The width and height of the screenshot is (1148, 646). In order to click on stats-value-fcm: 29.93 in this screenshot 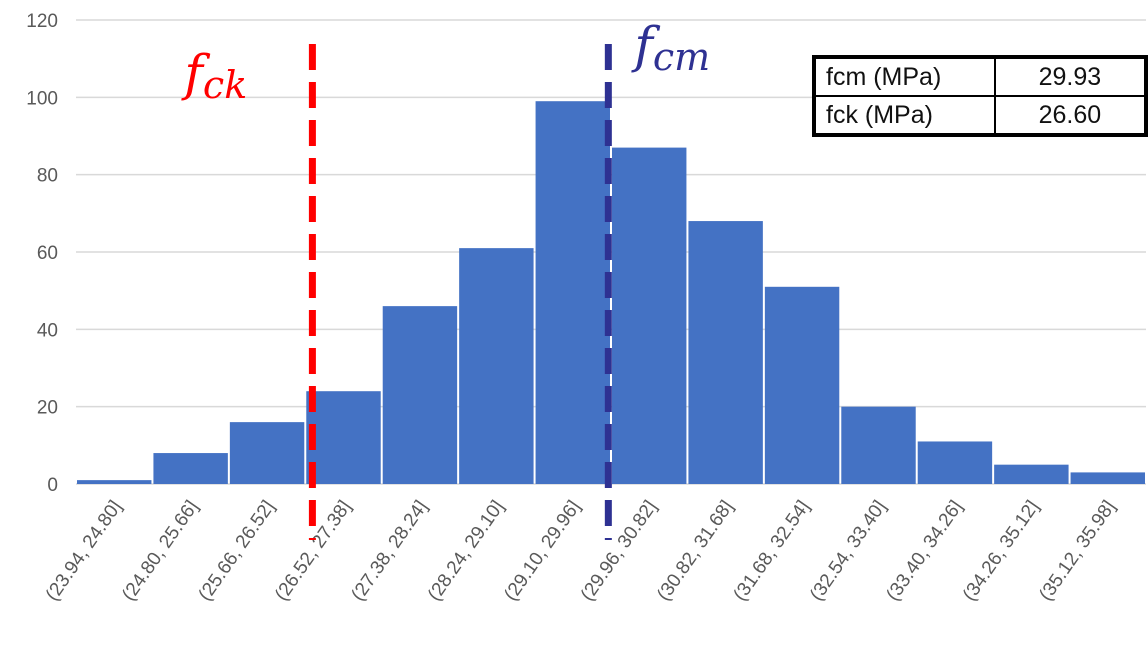, I will do `click(1070, 76)`.